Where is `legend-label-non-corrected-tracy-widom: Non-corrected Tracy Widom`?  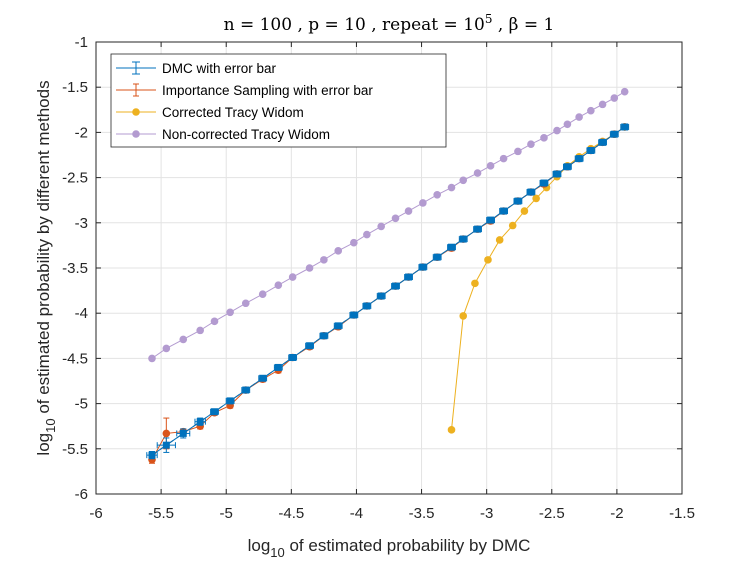 legend-label-non-corrected-tracy-widom: Non-corrected Tracy Widom is located at coordinates (246, 134).